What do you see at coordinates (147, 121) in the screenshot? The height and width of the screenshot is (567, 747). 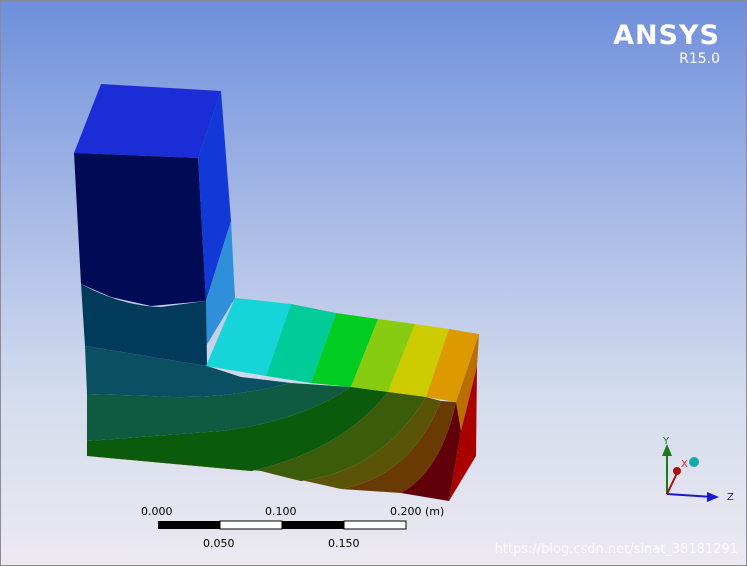 I see `column-top-face` at bounding box center [147, 121].